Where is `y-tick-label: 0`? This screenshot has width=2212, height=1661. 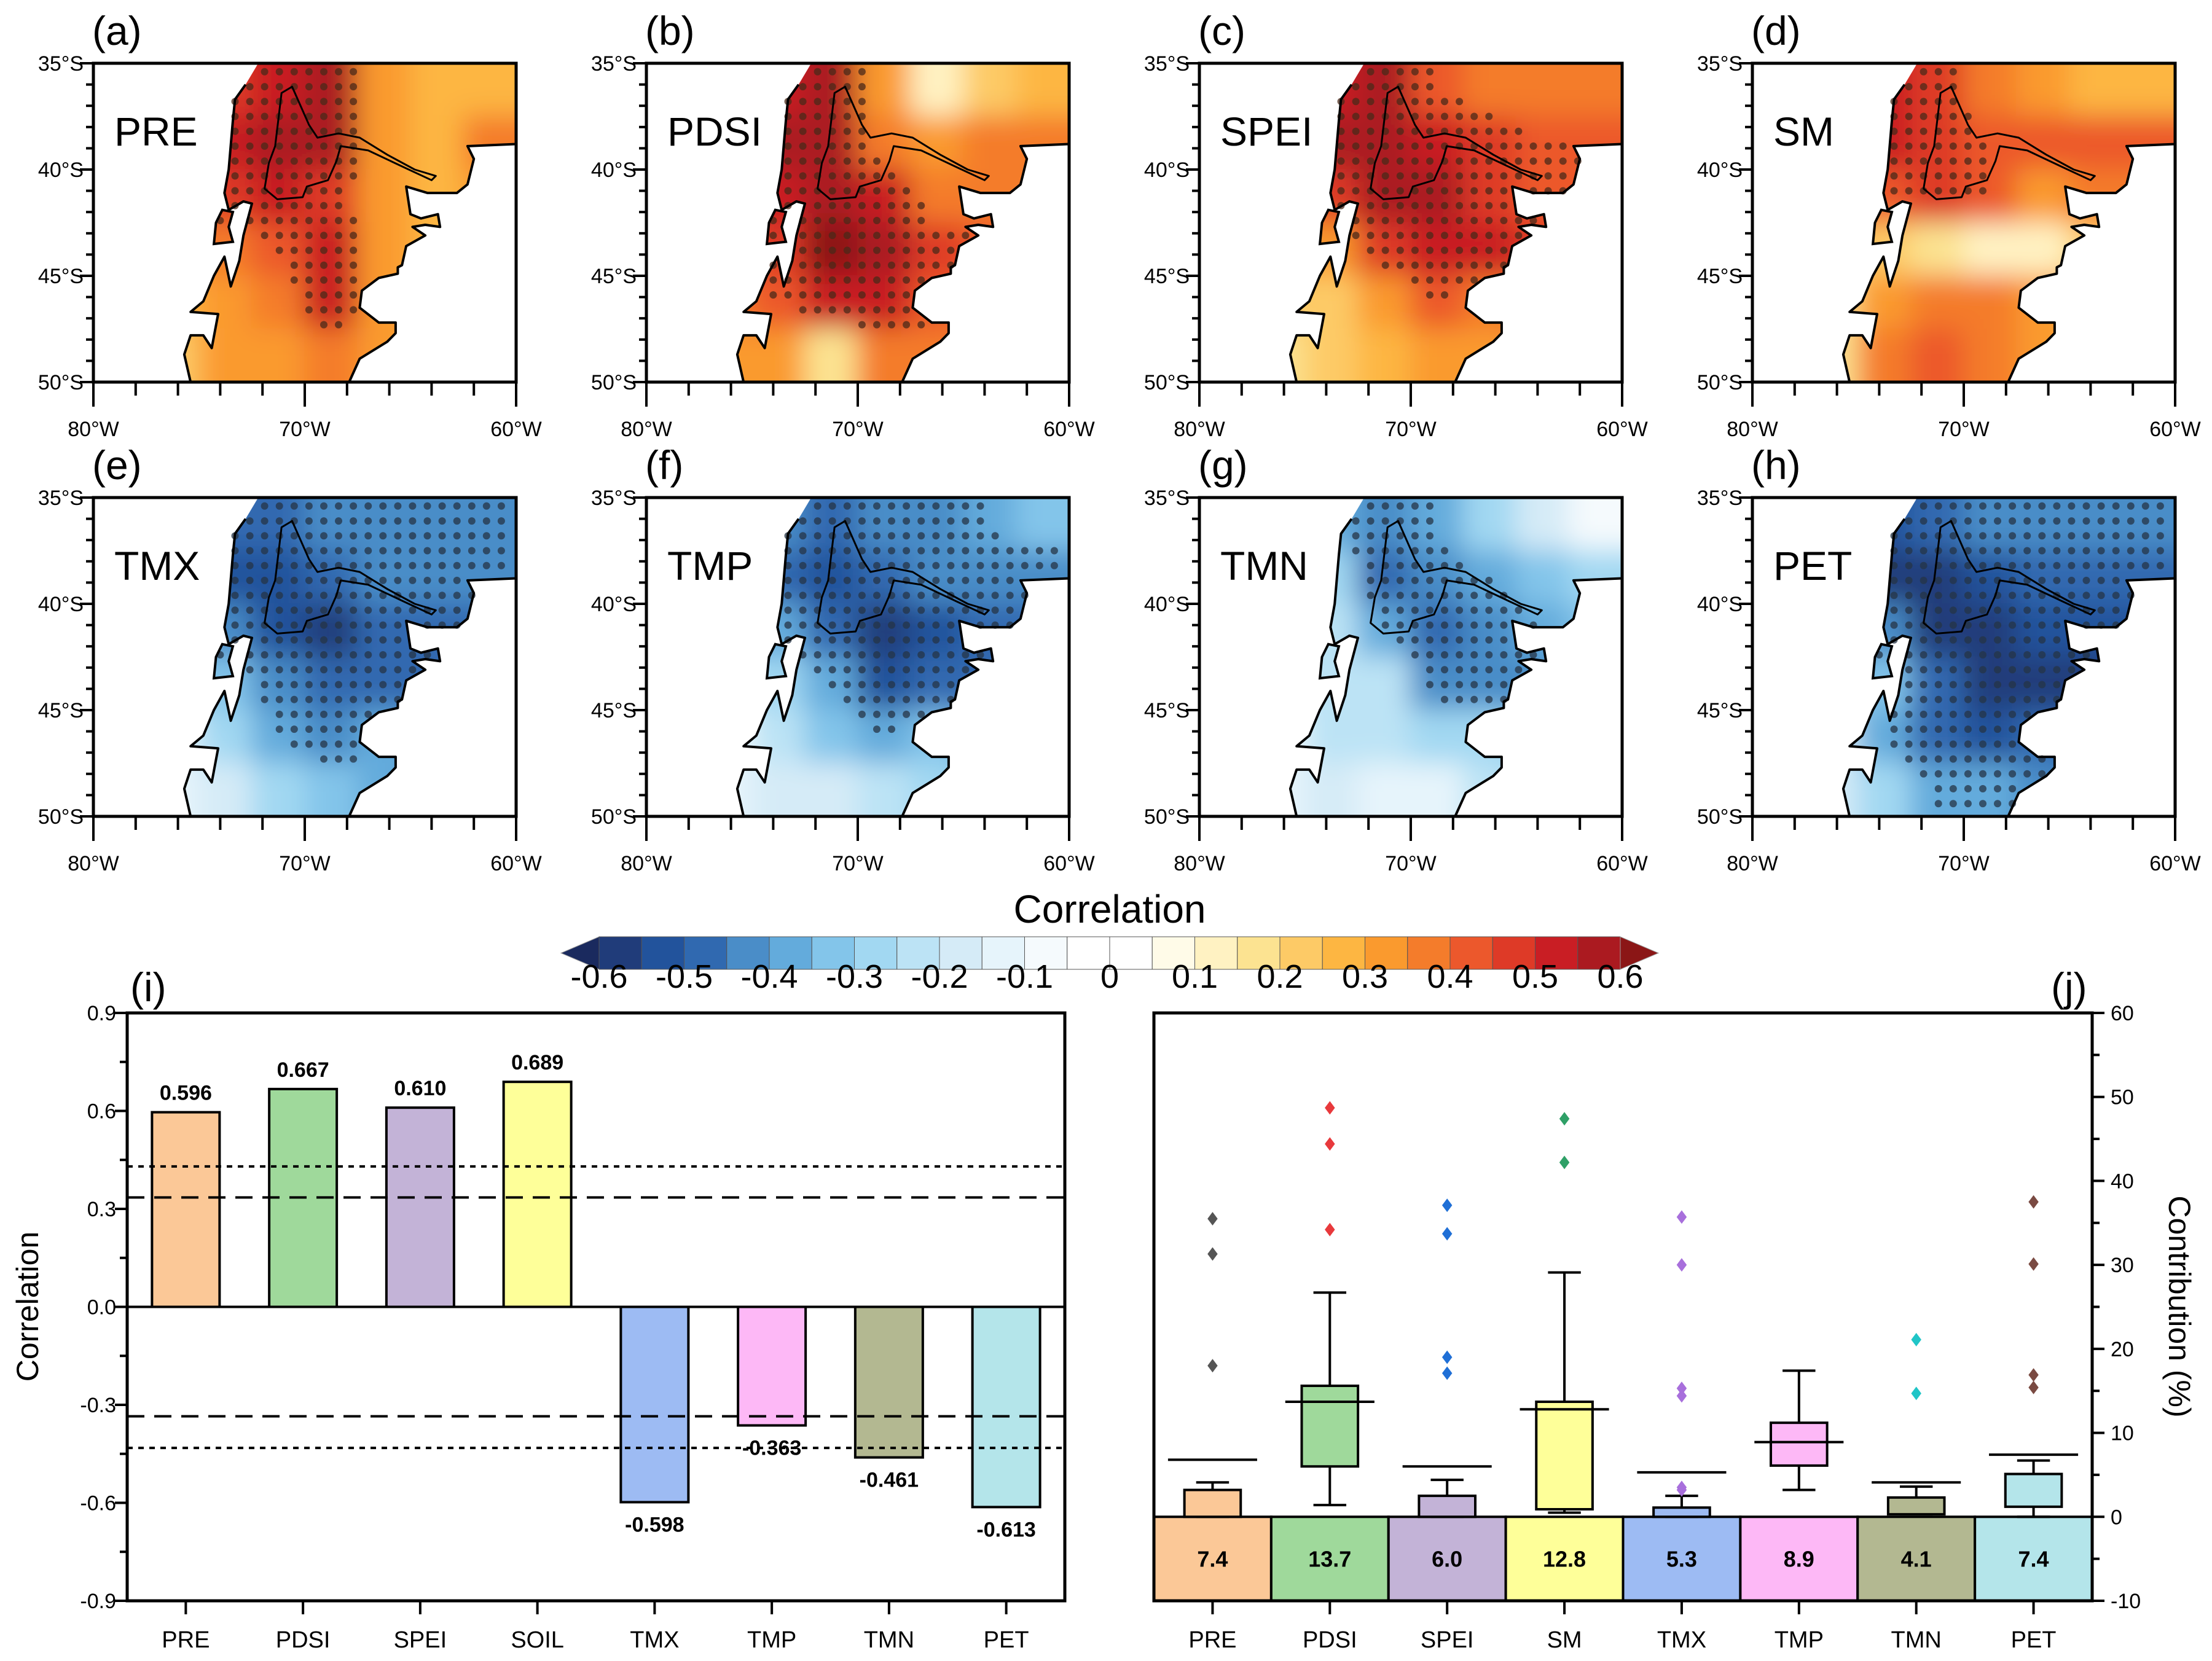 y-tick-label: 0 is located at coordinates (2116, 1517).